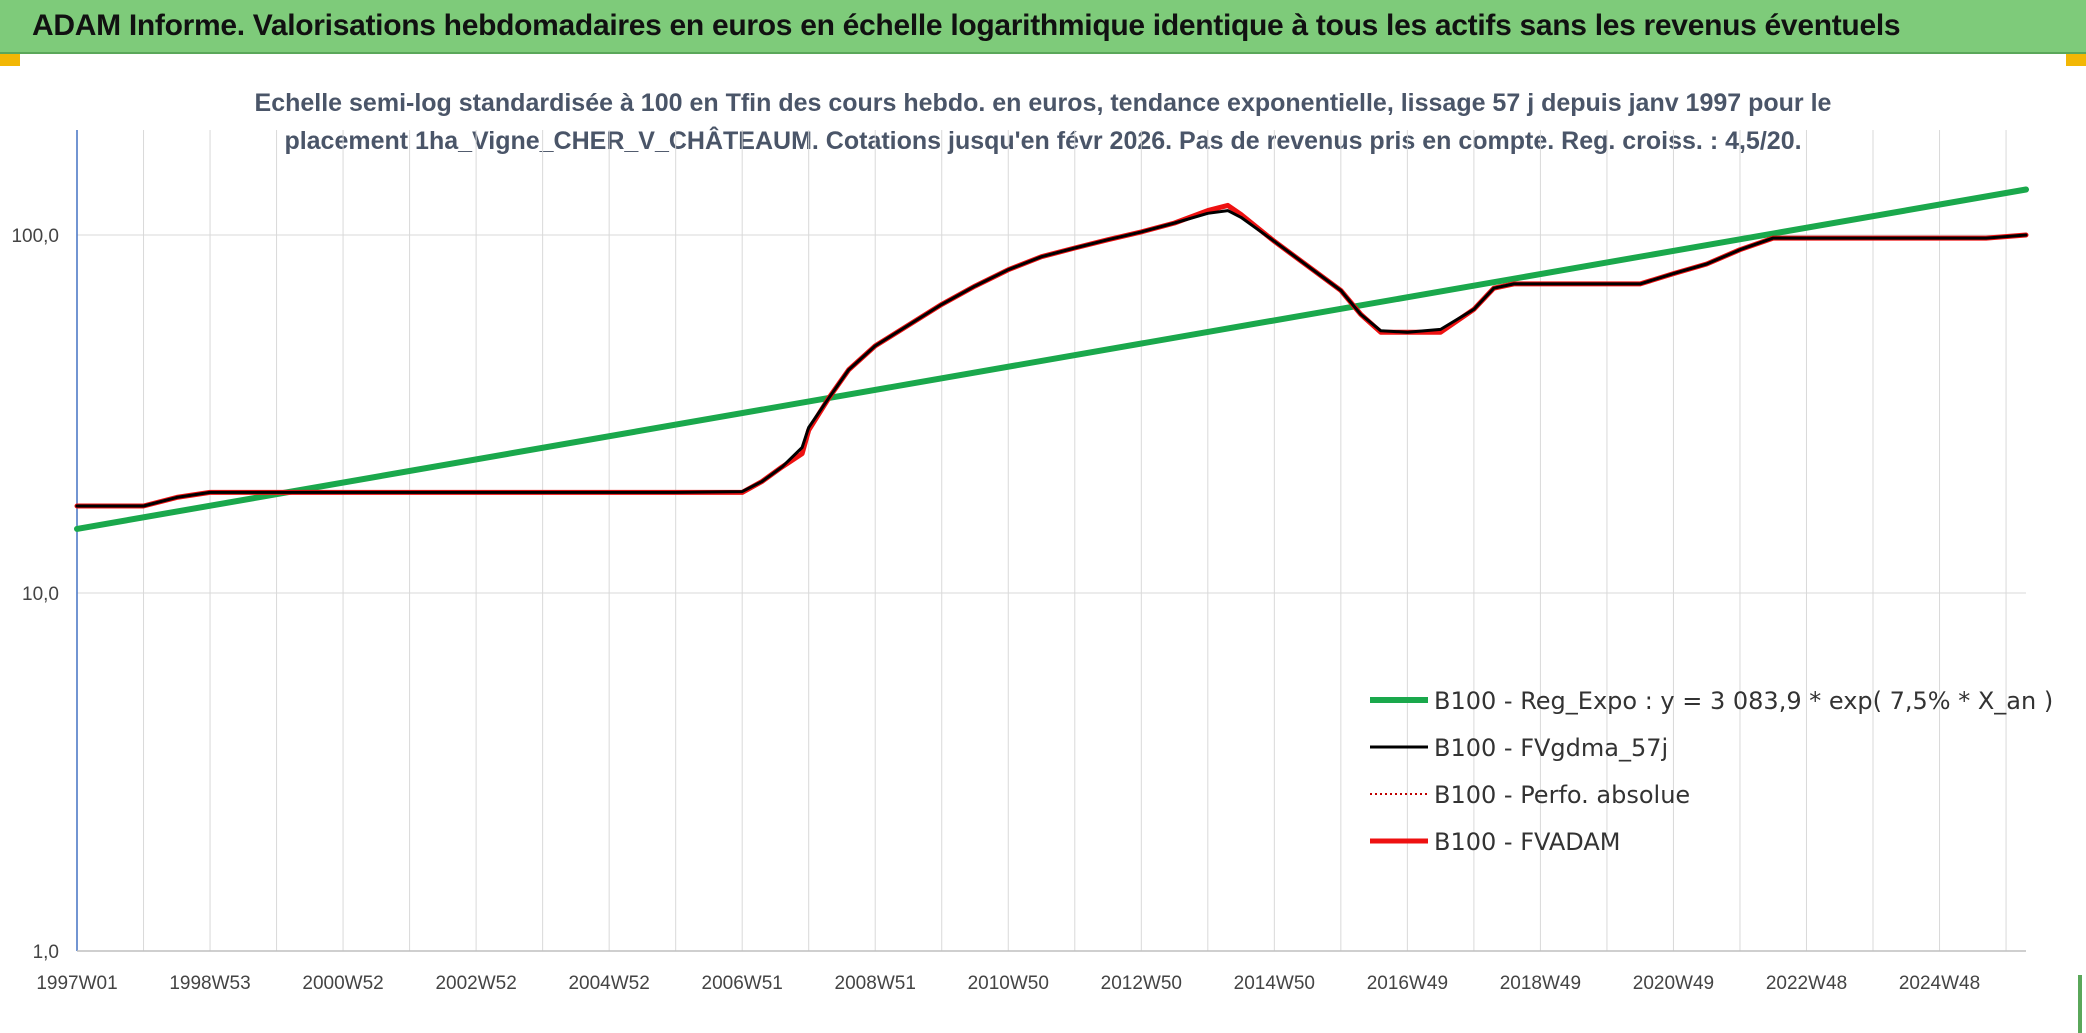 This screenshot has height=1033, width=2086. Describe the element at coordinates (2080, 1004) in the screenshot. I see `frame-edge-right` at that location.